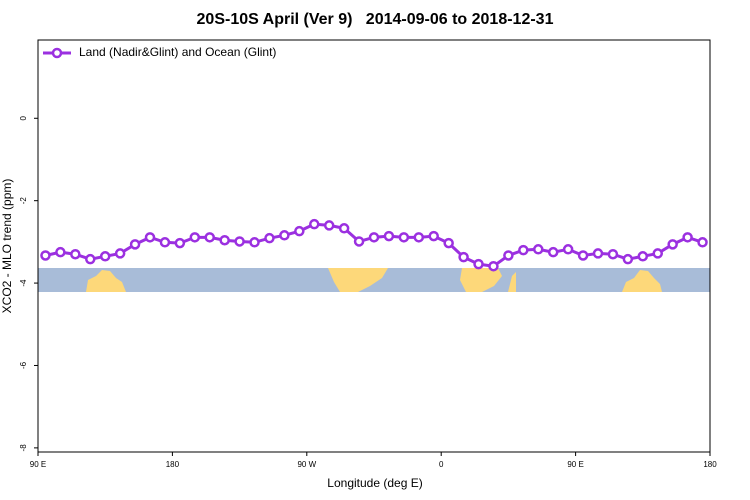 The width and height of the screenshot is (750, 500). I want to click on y-tick-label: -2, so click(23, 201).